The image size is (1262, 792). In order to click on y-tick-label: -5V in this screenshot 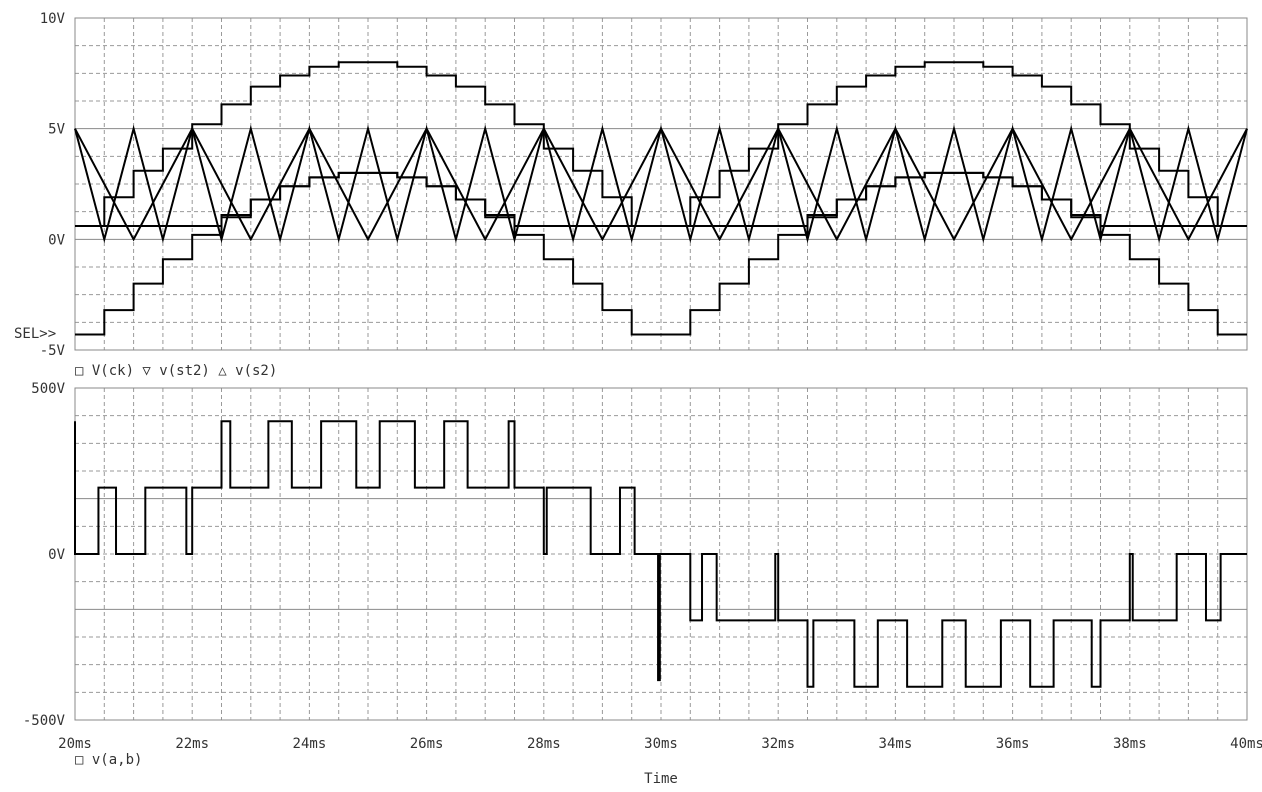, I will do `click(53, 351)`.